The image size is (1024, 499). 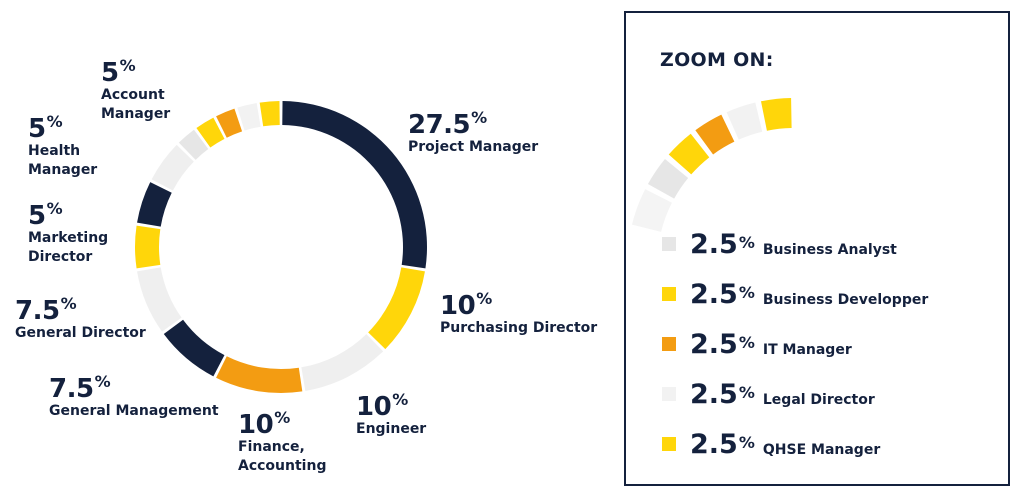 What do you see at coordinates (342, 362) in the screenshot?
I see `donut-slice-engineer` at bounding box center [342, 362].